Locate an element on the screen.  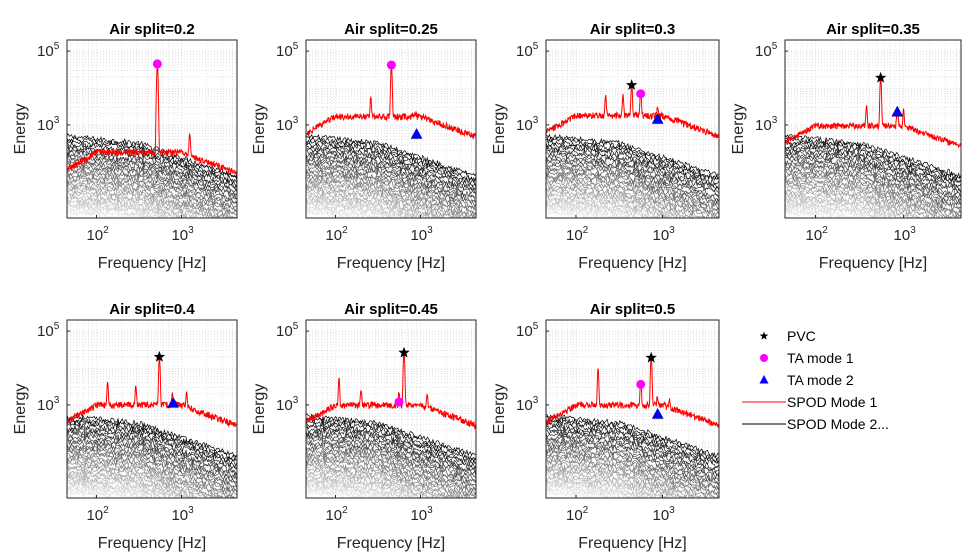
spod-mode-21-line is located at coordinates (873, 200).